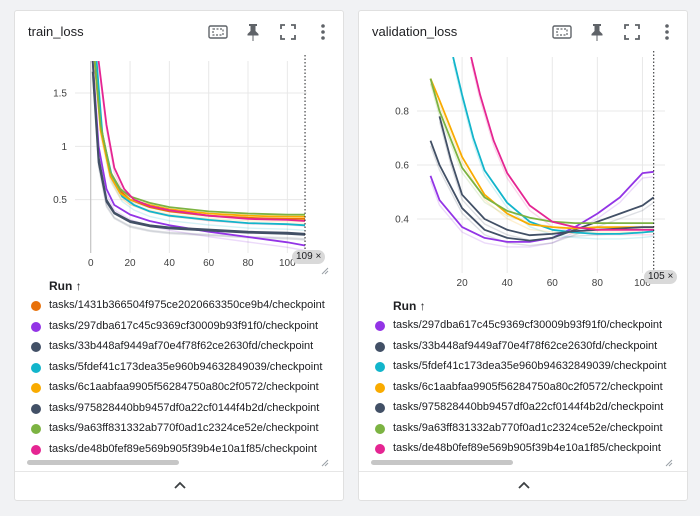 The image size is (700, 516). Describe the element at coordinates (309, 257) in the screenshot. I see `step-cursor-label: 109 ×` at that location.